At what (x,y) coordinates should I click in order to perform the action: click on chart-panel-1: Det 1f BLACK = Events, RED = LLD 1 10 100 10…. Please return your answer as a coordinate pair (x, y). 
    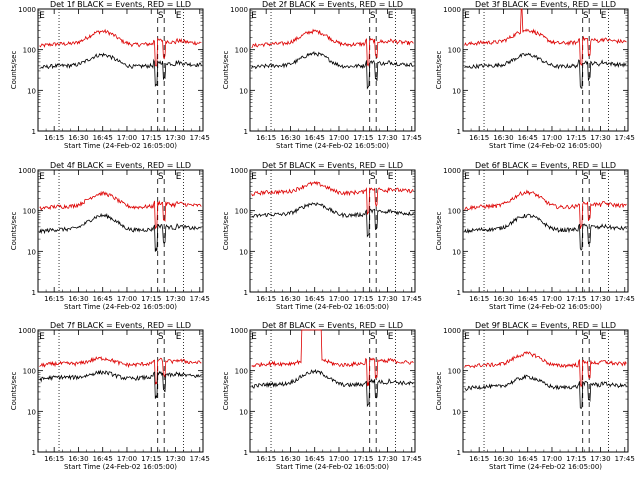
    Looking at the image, I should click on (110, 75).